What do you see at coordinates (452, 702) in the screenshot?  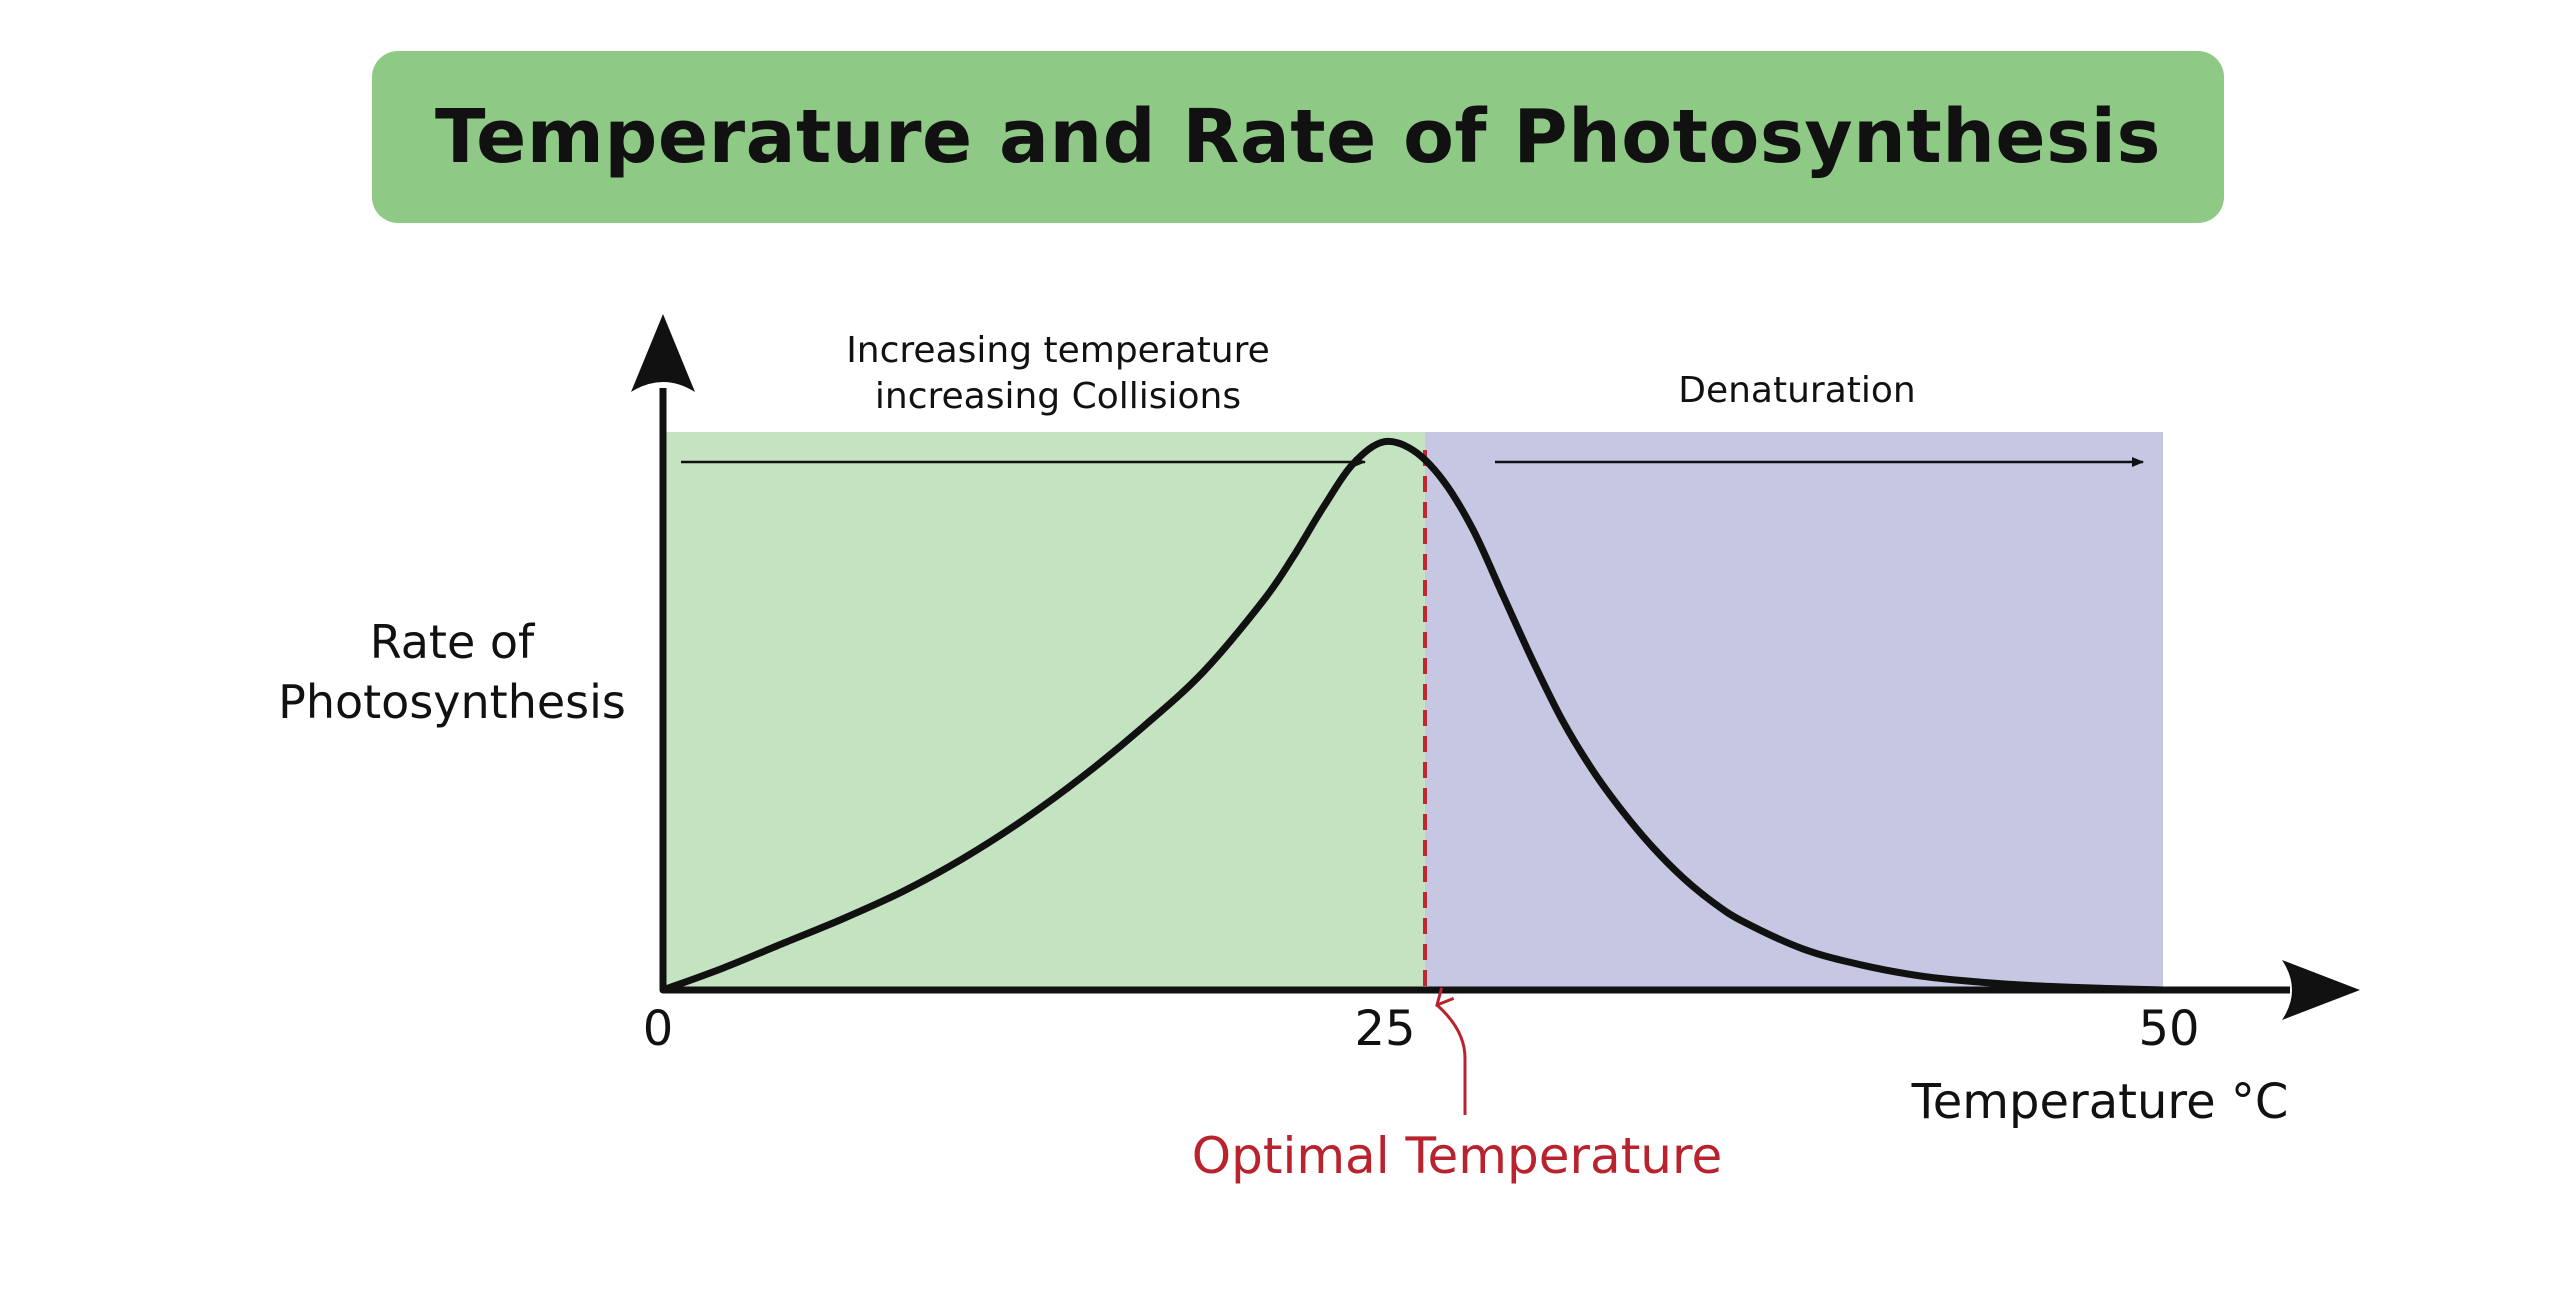 I see `y-axis-label-line2: Photosynthesis` at bounding box center [452, 702].